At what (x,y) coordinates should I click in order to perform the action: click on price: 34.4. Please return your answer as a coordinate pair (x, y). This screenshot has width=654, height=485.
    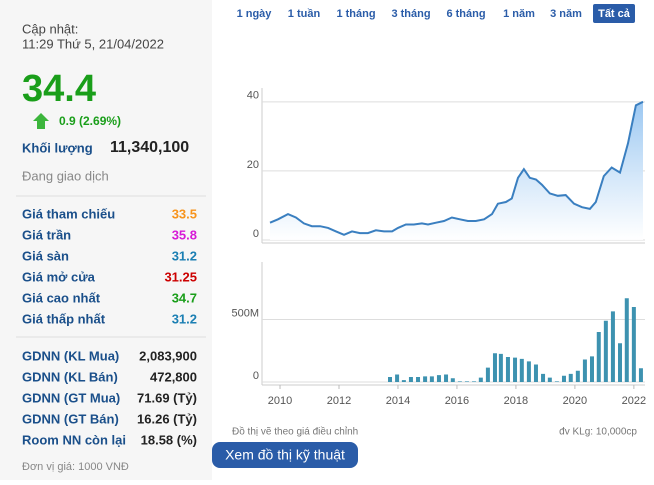
    Looking at the image, I should click on (59, 89).